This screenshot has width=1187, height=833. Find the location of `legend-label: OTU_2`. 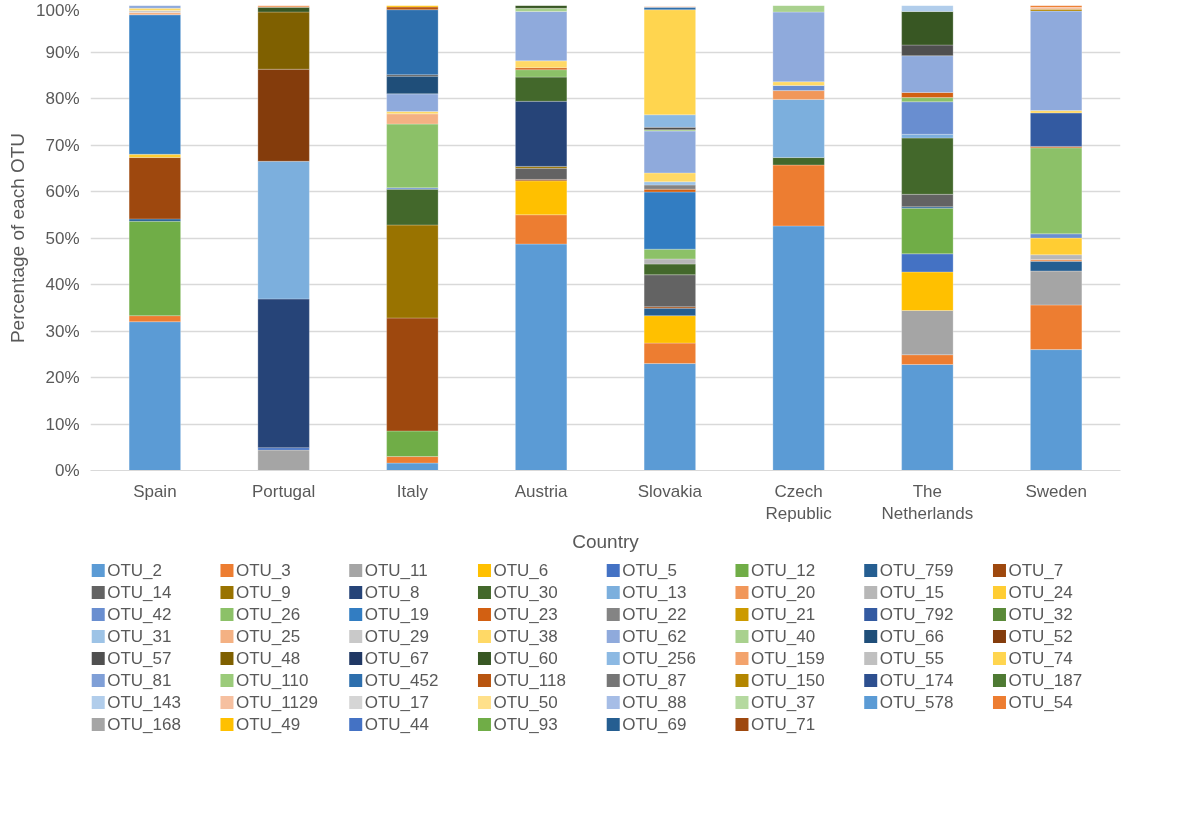

legend-label: OTU_2 is located at coordinates (135, 570).